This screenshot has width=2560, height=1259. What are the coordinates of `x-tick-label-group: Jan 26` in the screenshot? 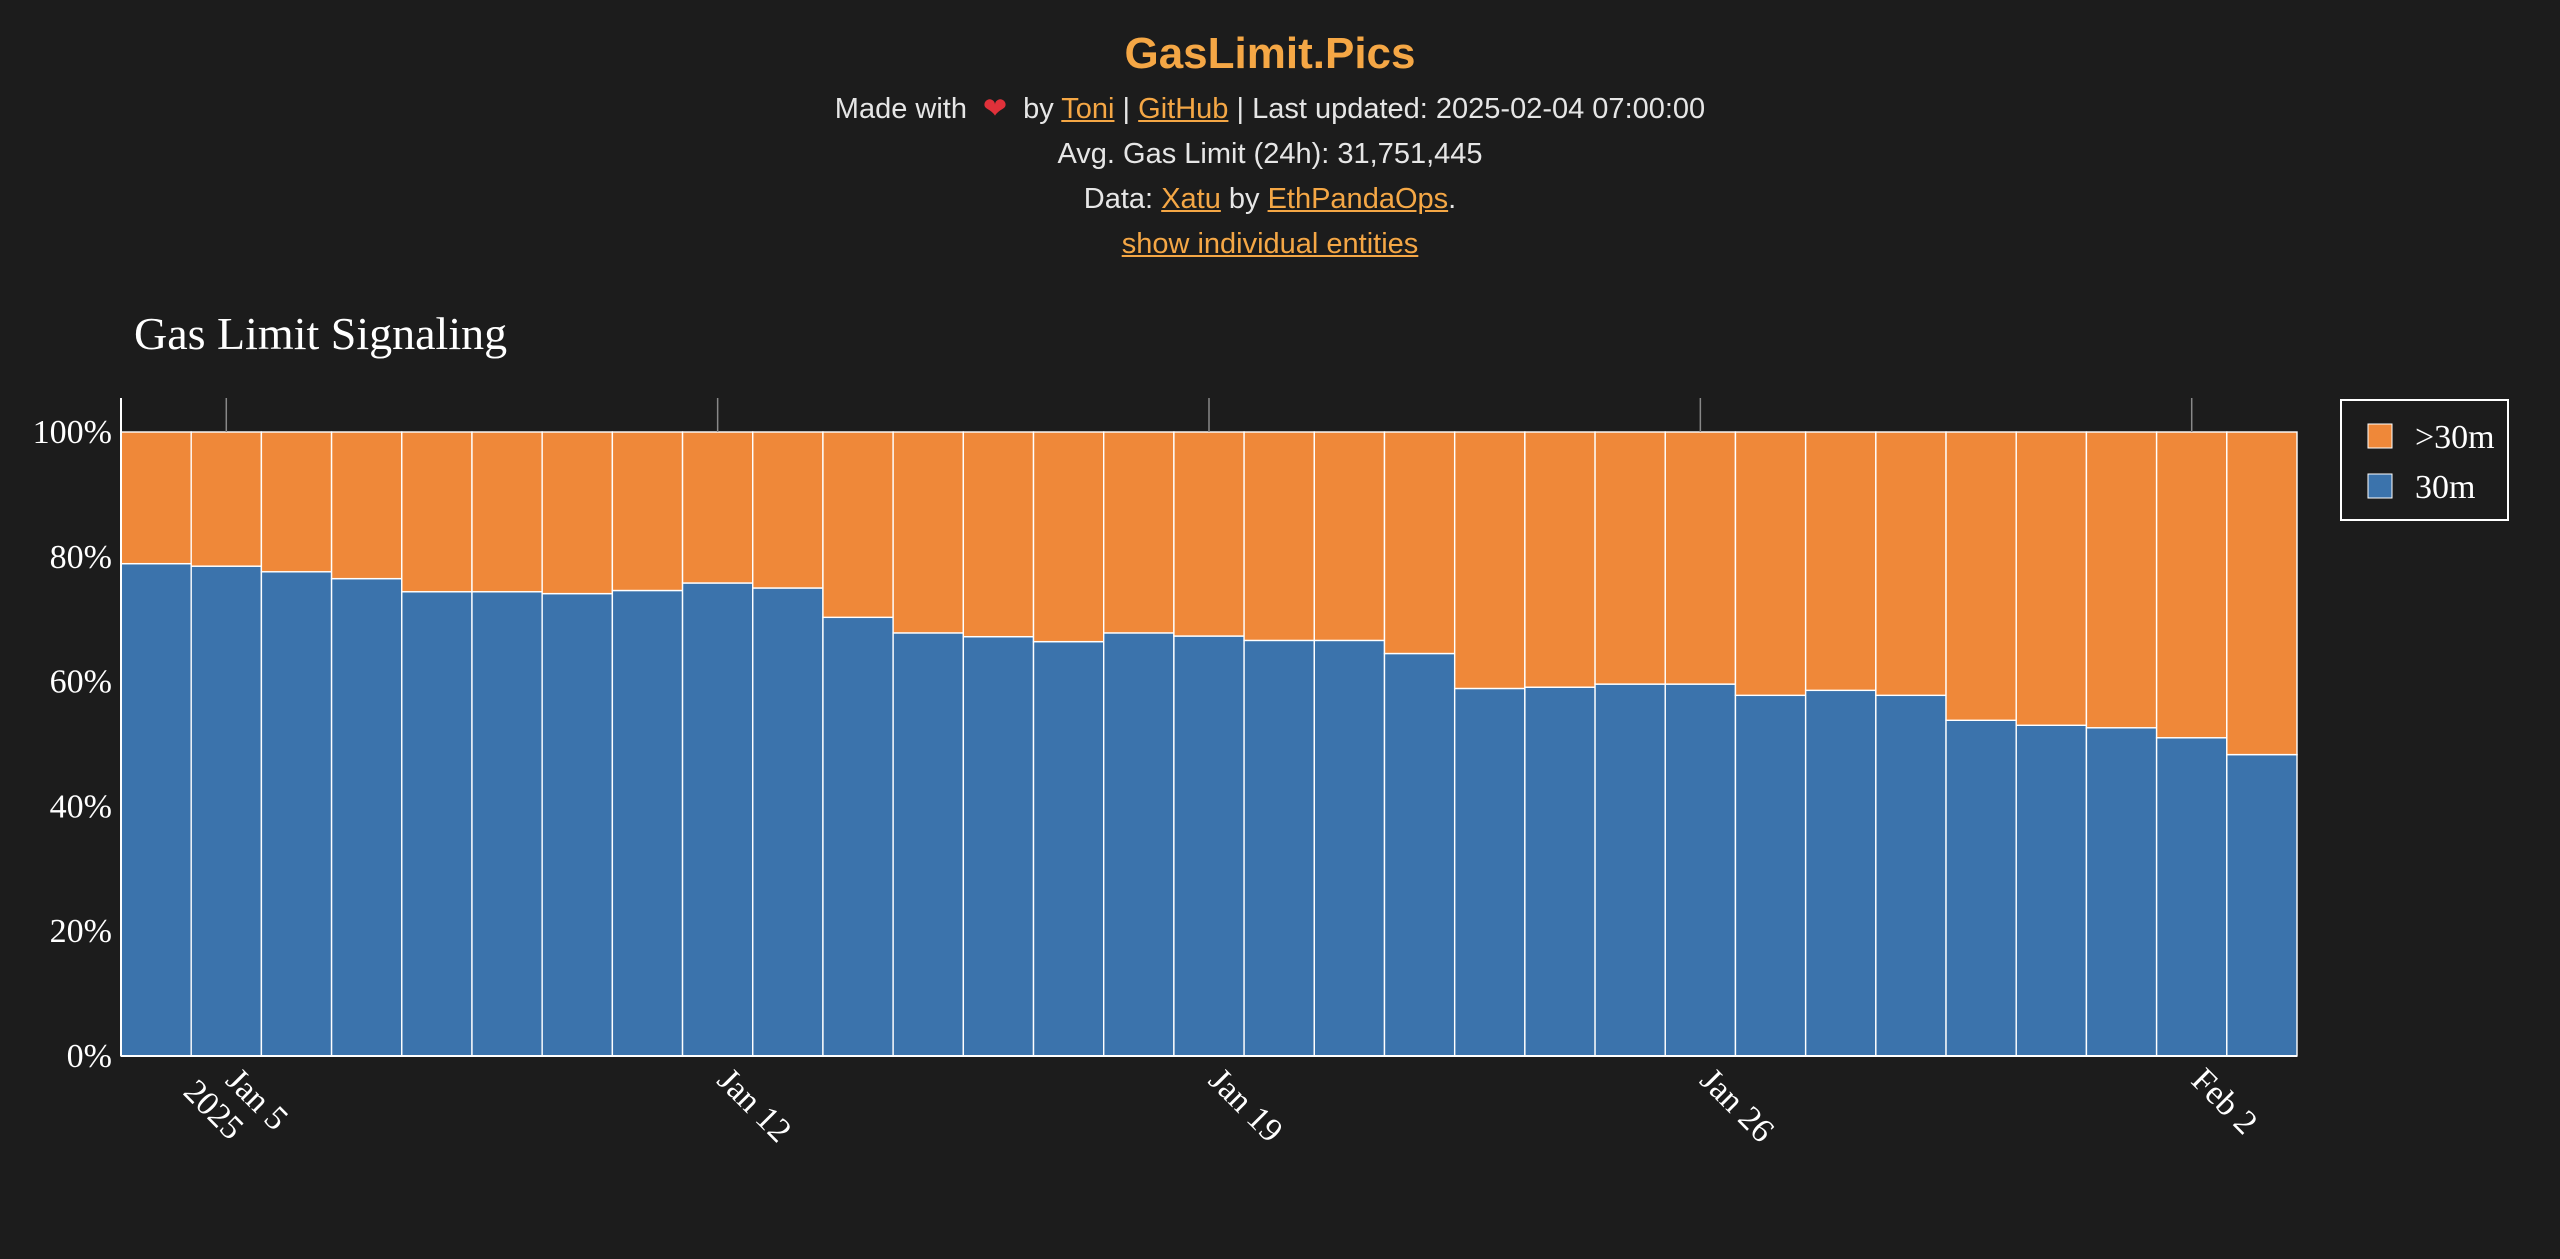 It's located at (1737, 1105).